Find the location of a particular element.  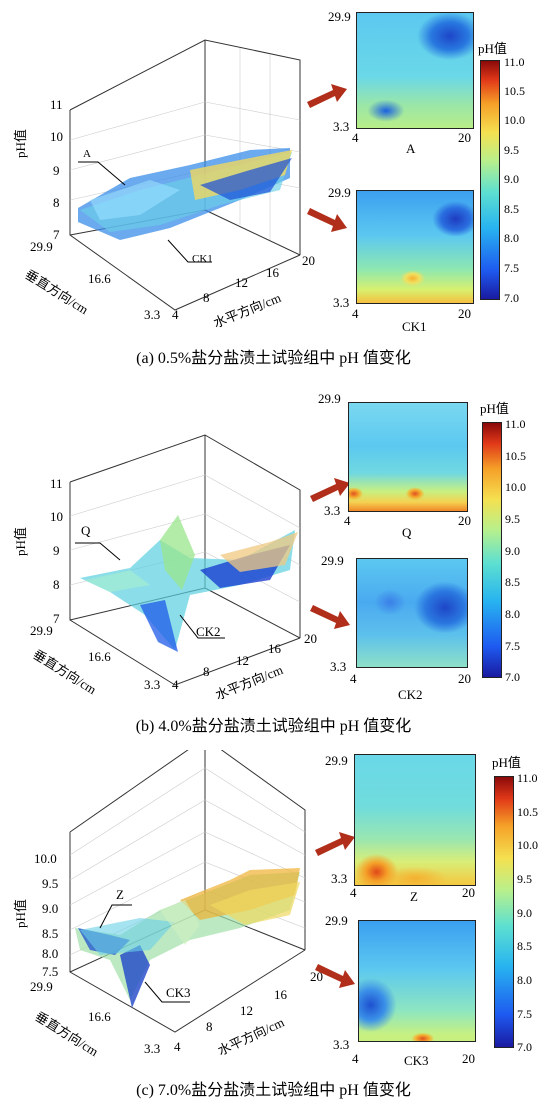

hm-name: CK3 is located at coordinates (416, 1060).